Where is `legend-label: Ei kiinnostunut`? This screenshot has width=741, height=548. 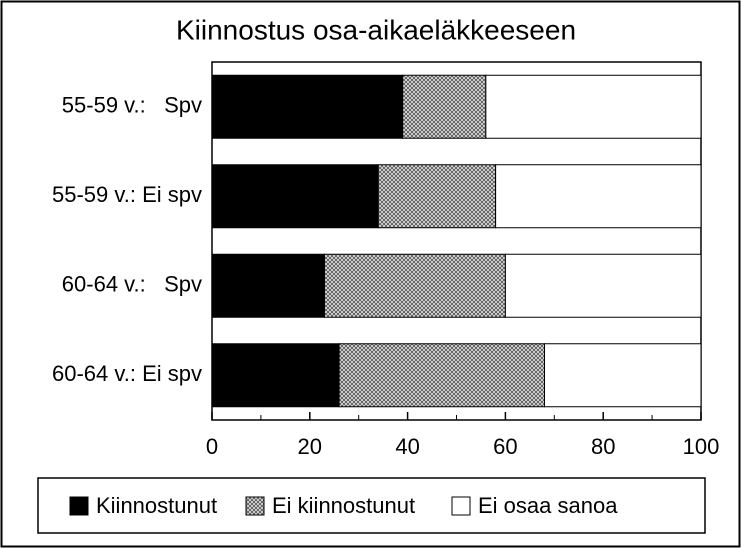
legend-label: Ei kiinnostunut is located at coordinates (343, 505).